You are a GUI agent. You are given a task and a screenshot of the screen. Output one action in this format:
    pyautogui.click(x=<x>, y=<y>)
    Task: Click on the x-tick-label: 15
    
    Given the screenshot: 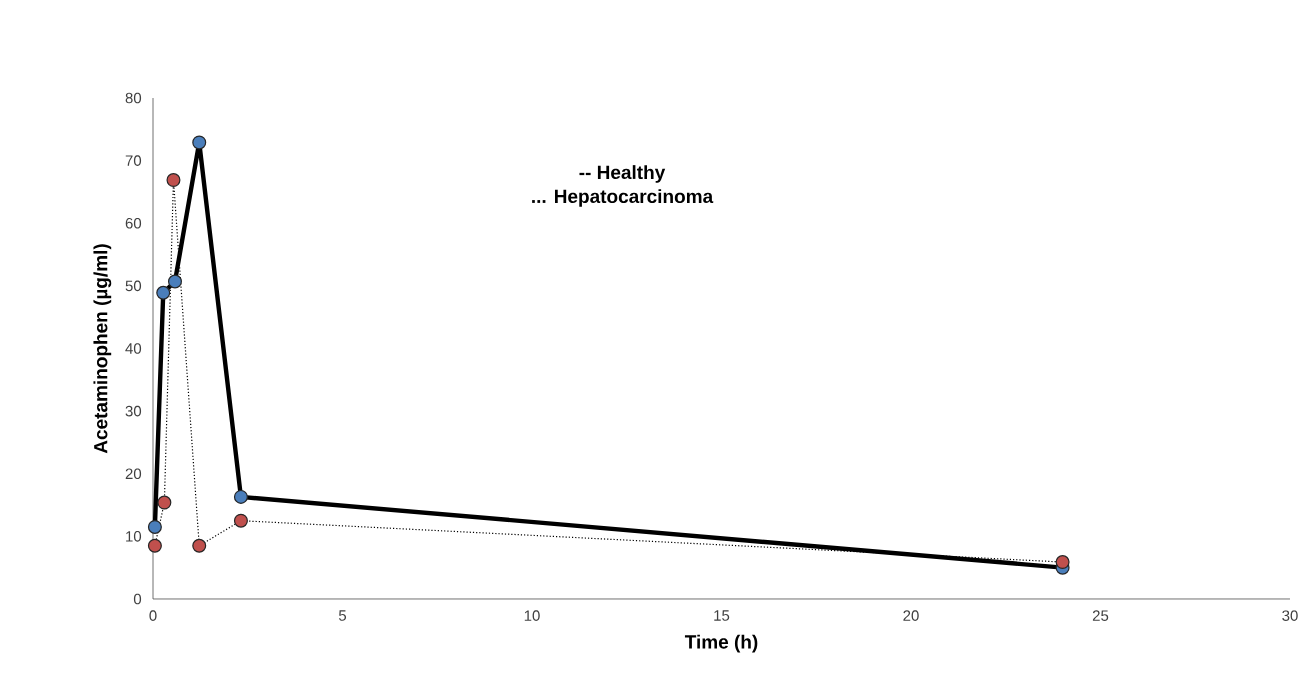 What is the action you would take?
    pyautogui.click(x=722, y=615)
    